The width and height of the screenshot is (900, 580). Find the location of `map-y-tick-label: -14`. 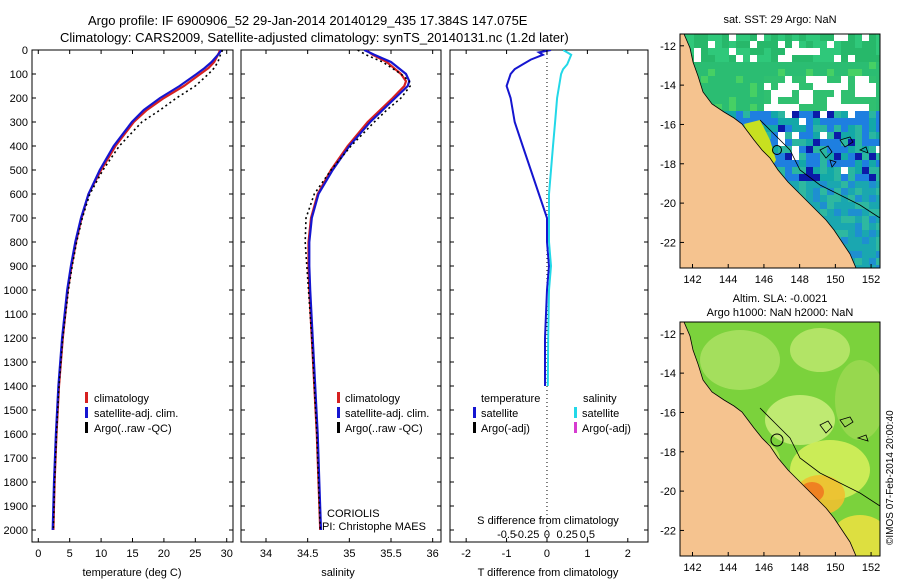

map-y-tick-label: -14 is located at coordinates (668, 374).